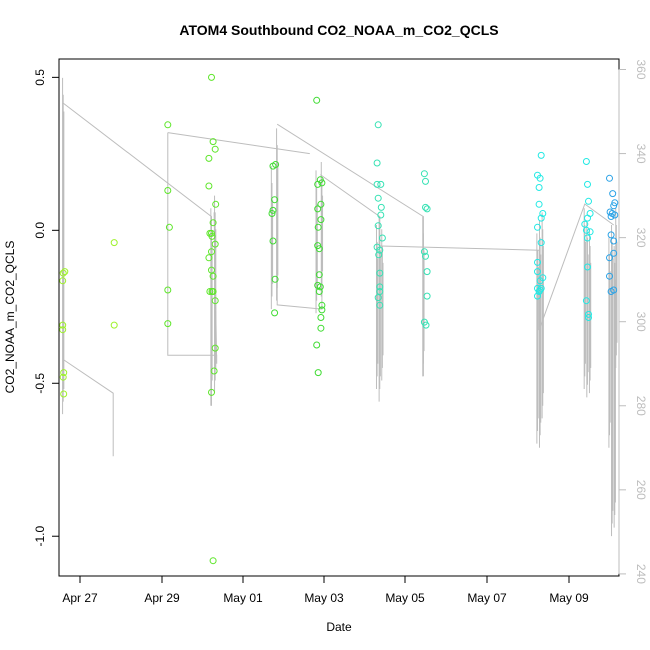 The height and width of the screenshot is (650, 650). I want to click on chart-title: ATOM4 Southbound CO2_NOAA_m_CO2_QCLS, so click(338, 30).